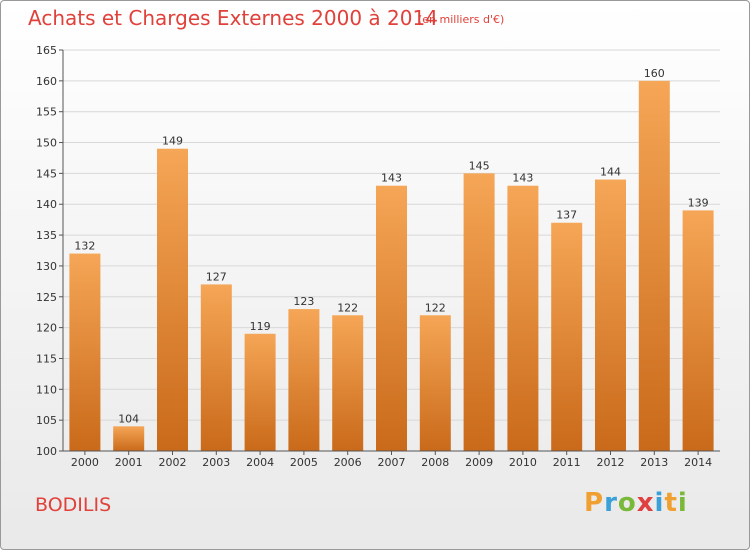 Image resolution: width=750 pixels, height=550 pixels. Describe the element at coordinates (671, 503) in the screenshot. I see `logo-letter: t` at that location.